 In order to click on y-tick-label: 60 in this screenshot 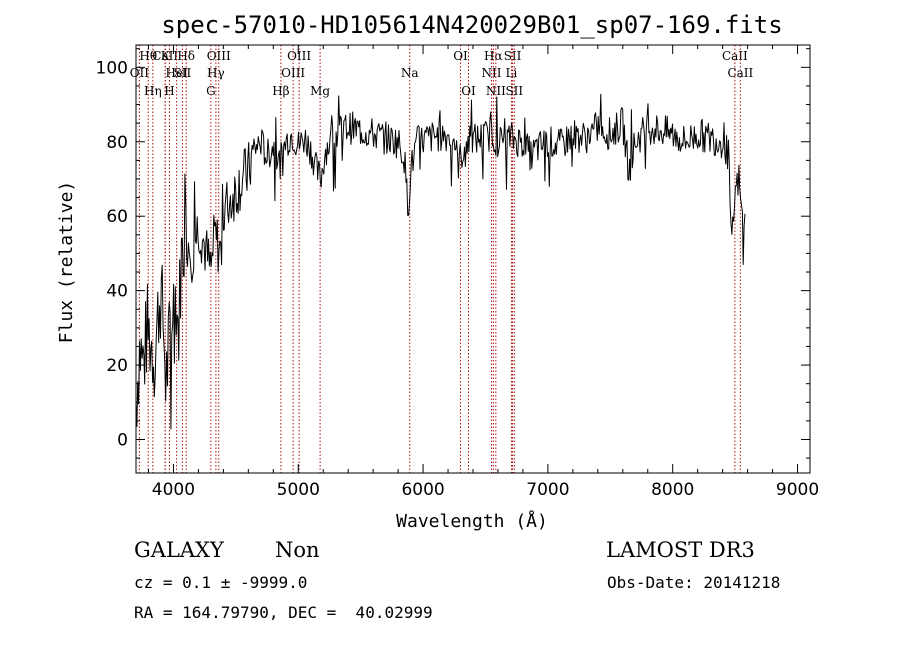, I will do `click(117, 217)`.